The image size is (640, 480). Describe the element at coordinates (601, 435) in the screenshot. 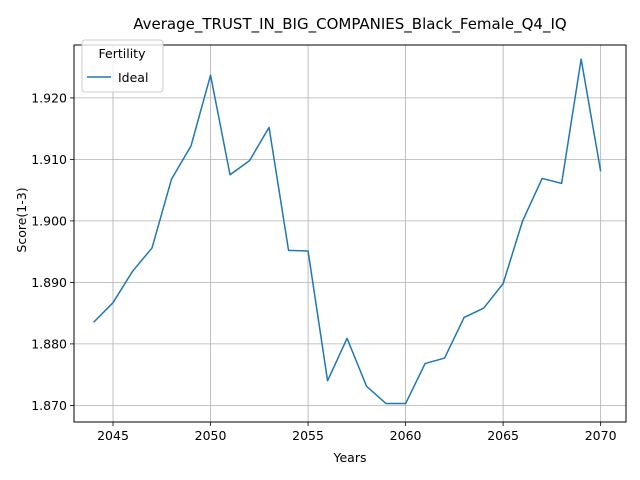

I see `x-tick-label: 2070` at that location.